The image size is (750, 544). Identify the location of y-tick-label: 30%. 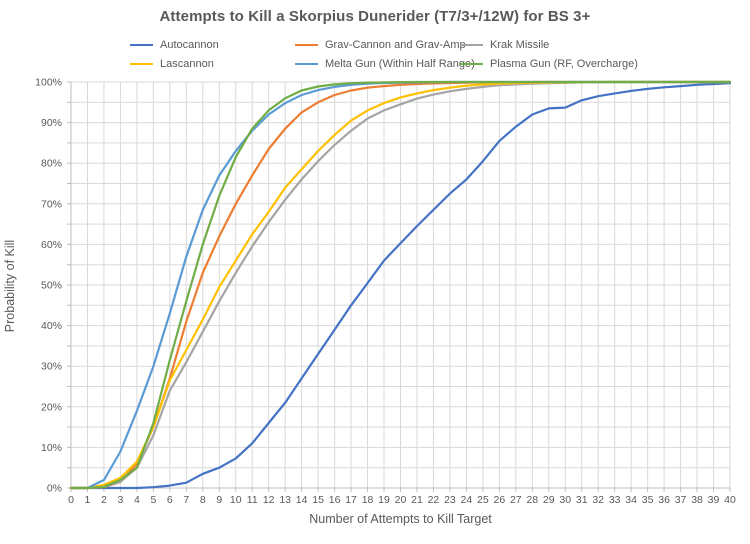
(51, 367).